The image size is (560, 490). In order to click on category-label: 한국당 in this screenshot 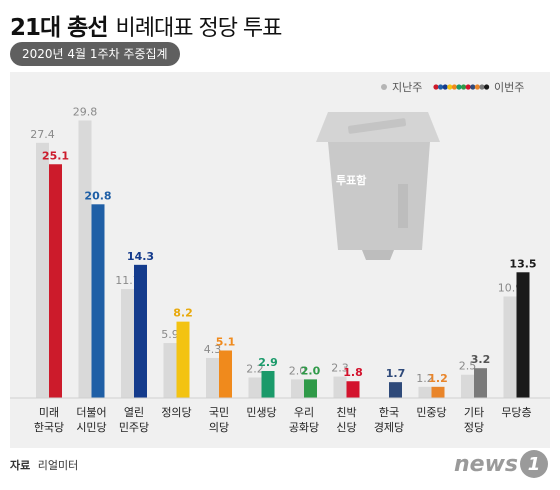, I will do `click(49, 427)`.